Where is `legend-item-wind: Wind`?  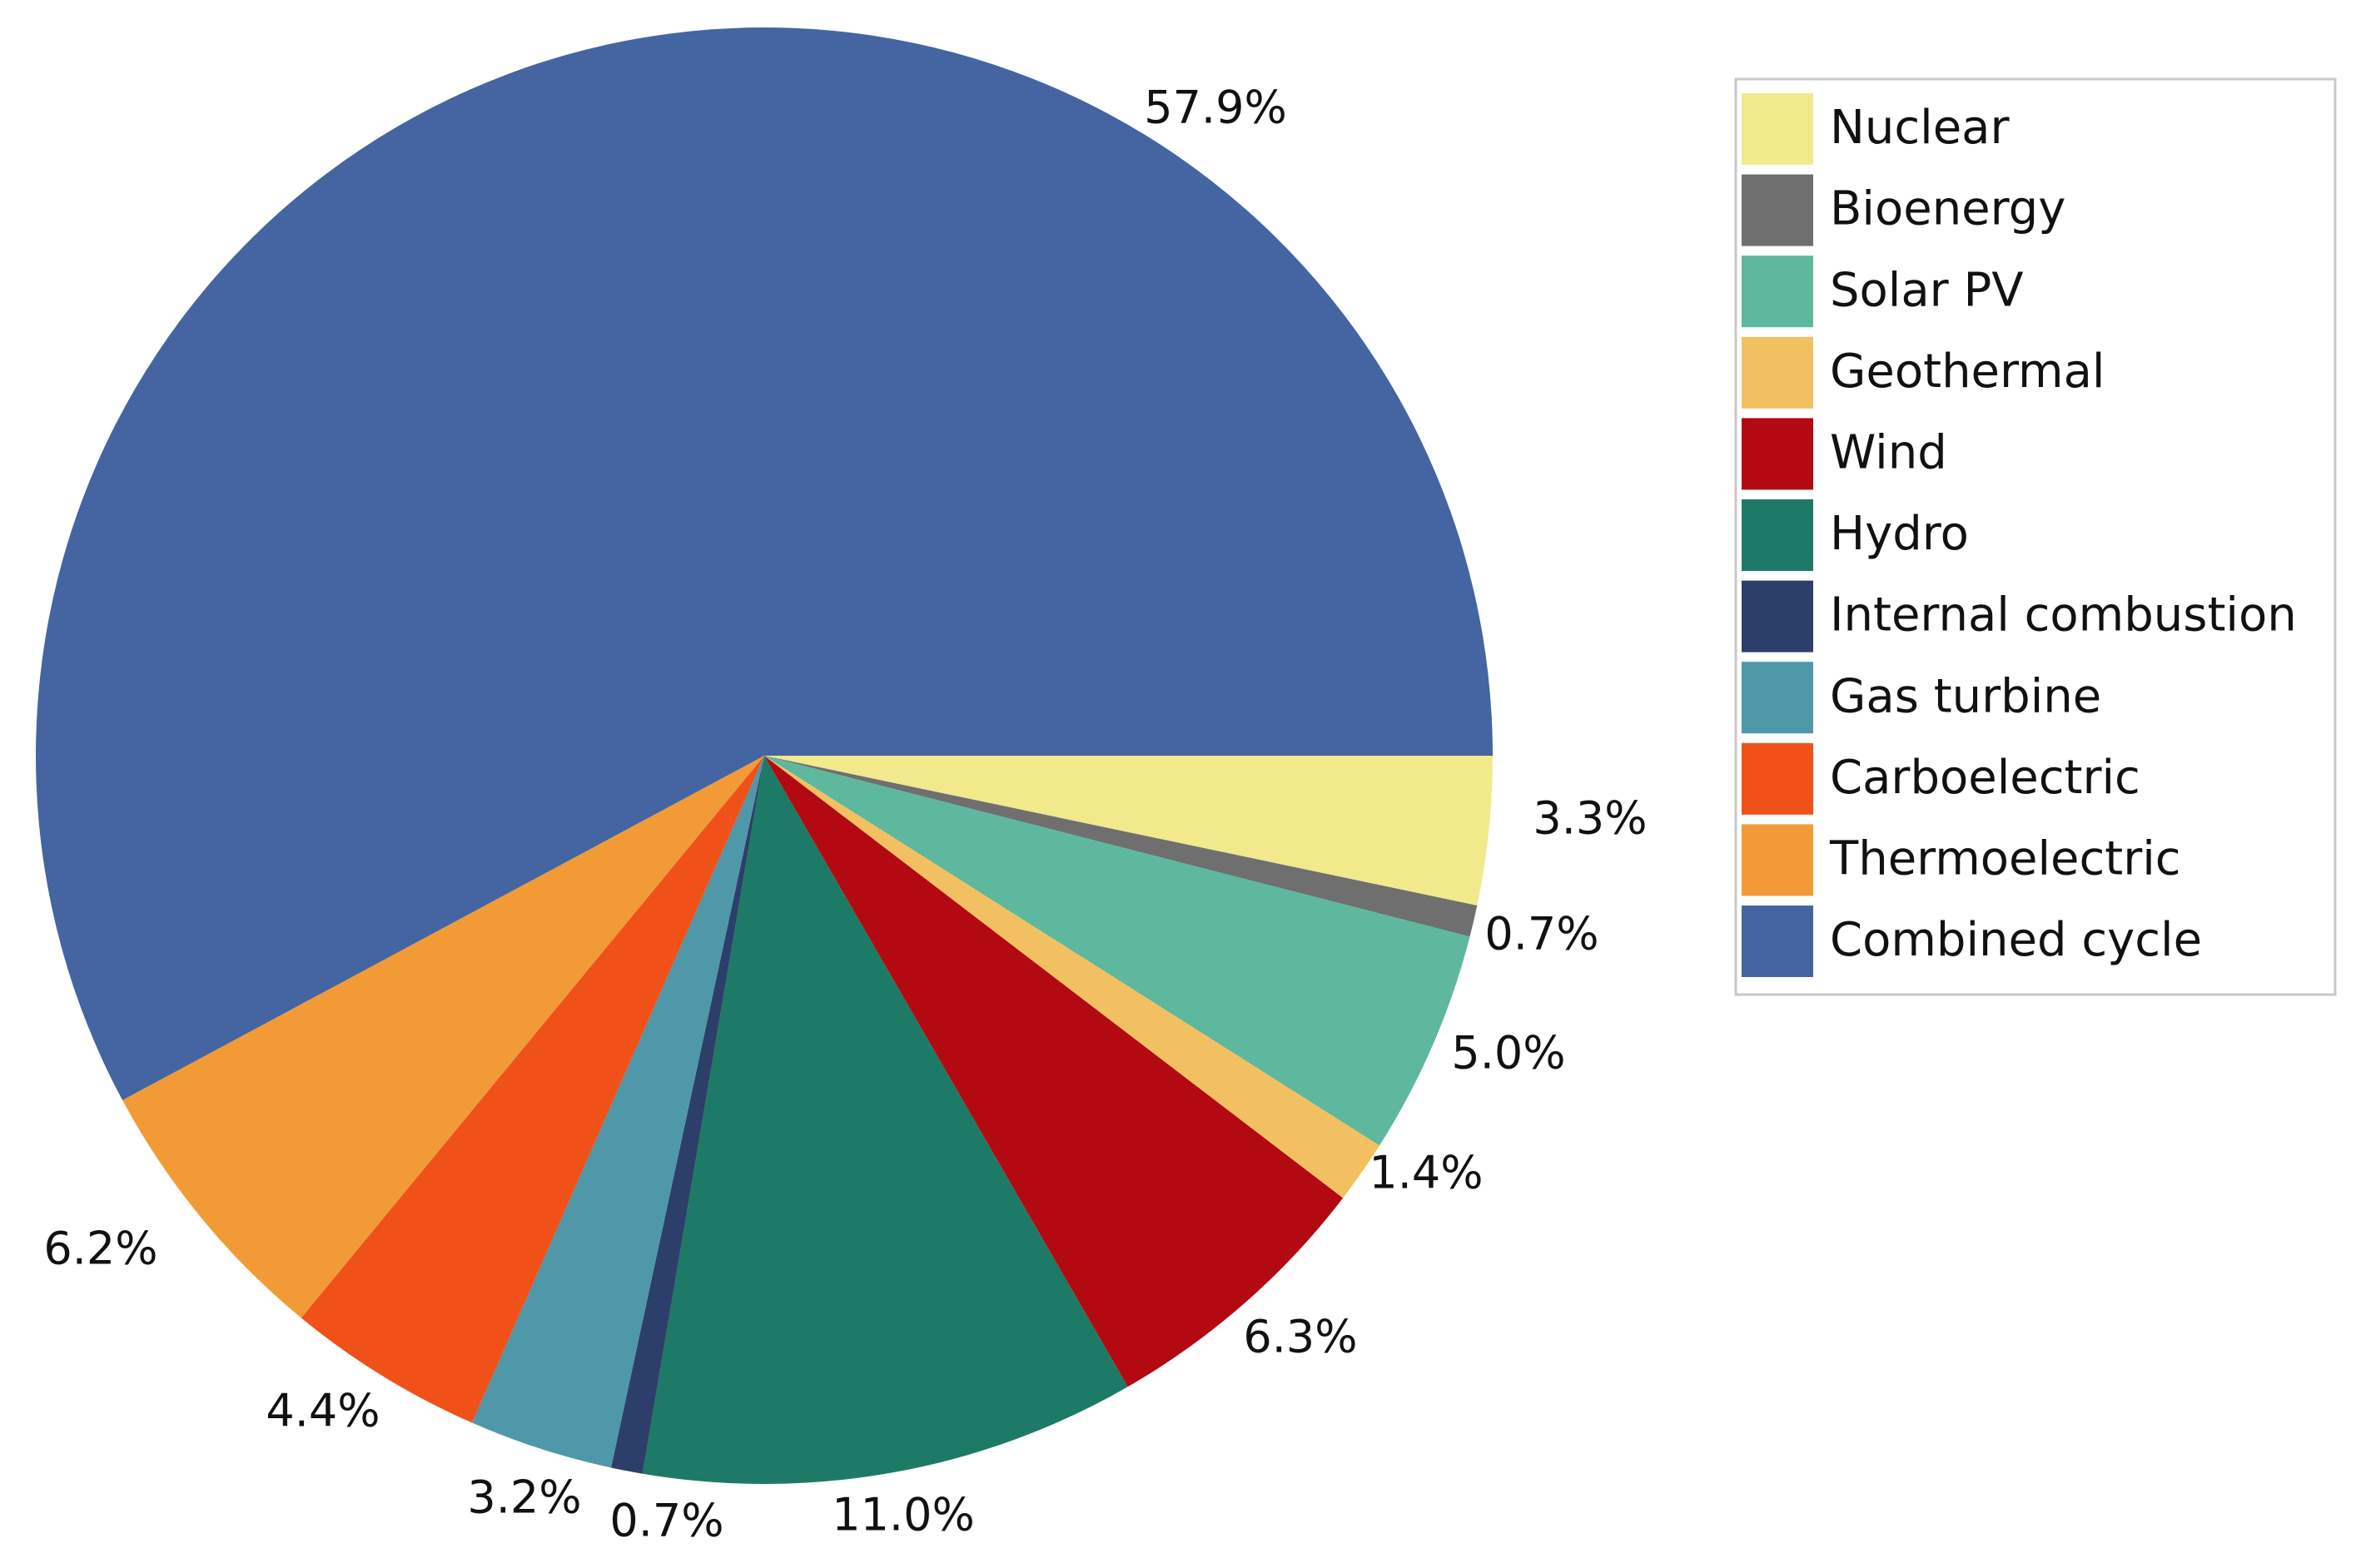 legend-item-wind: Wind is located at coordinates (1844, 454).